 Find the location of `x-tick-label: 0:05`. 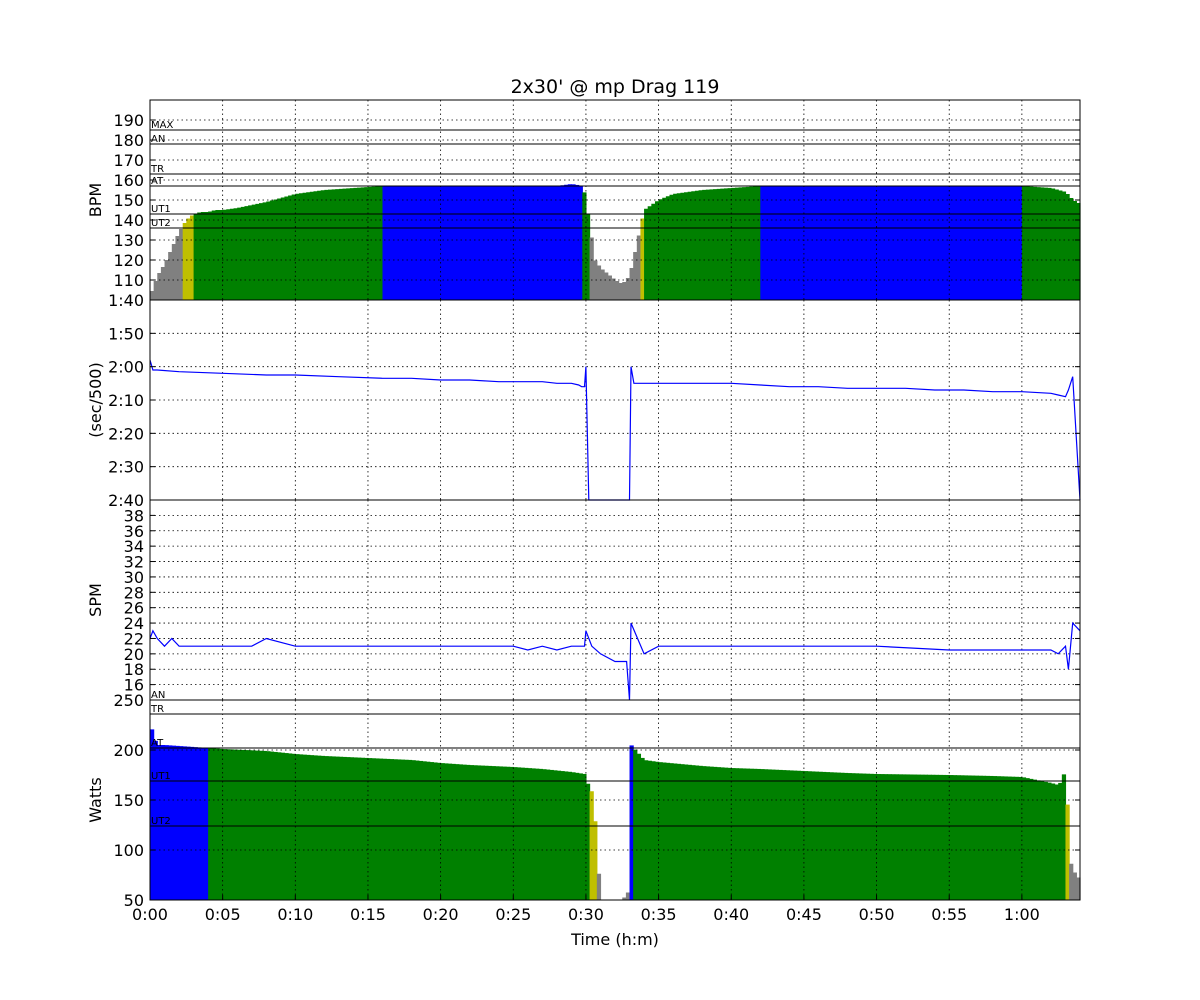

x-tick-label: 0:05 is located at coordinates (223, 914).